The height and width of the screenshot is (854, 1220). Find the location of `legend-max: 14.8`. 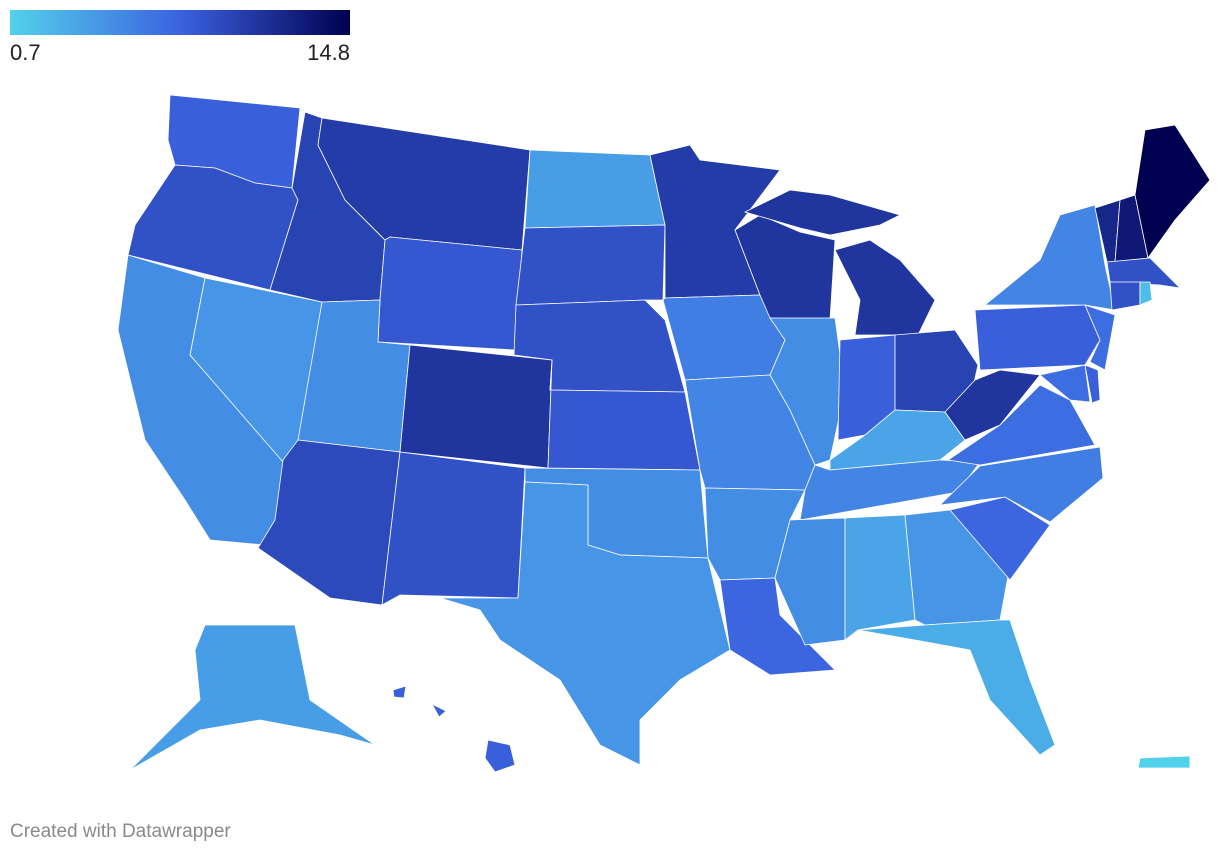

legend-max: 14.8 is located at coordinates (328, 52).